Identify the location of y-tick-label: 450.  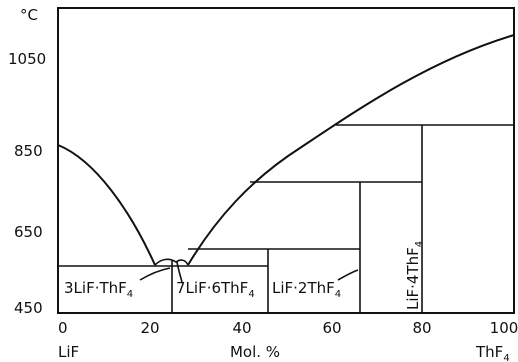
(28, 308).